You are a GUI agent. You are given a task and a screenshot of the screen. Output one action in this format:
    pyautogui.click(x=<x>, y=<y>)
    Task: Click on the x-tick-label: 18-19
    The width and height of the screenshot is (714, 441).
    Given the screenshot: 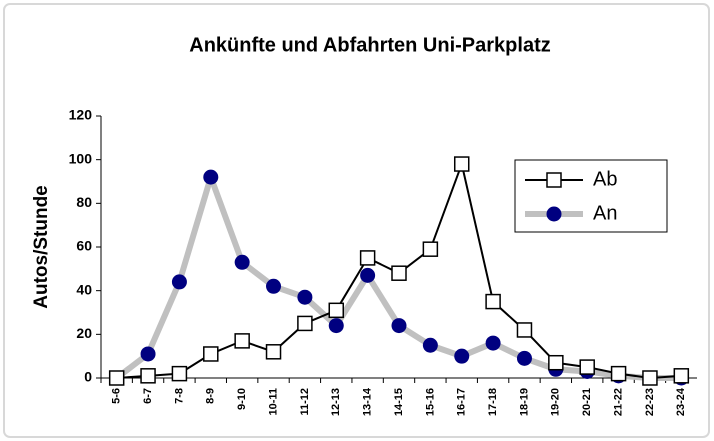 What is the action you would take?
    pyautogui.click(x=524, y=402)
    